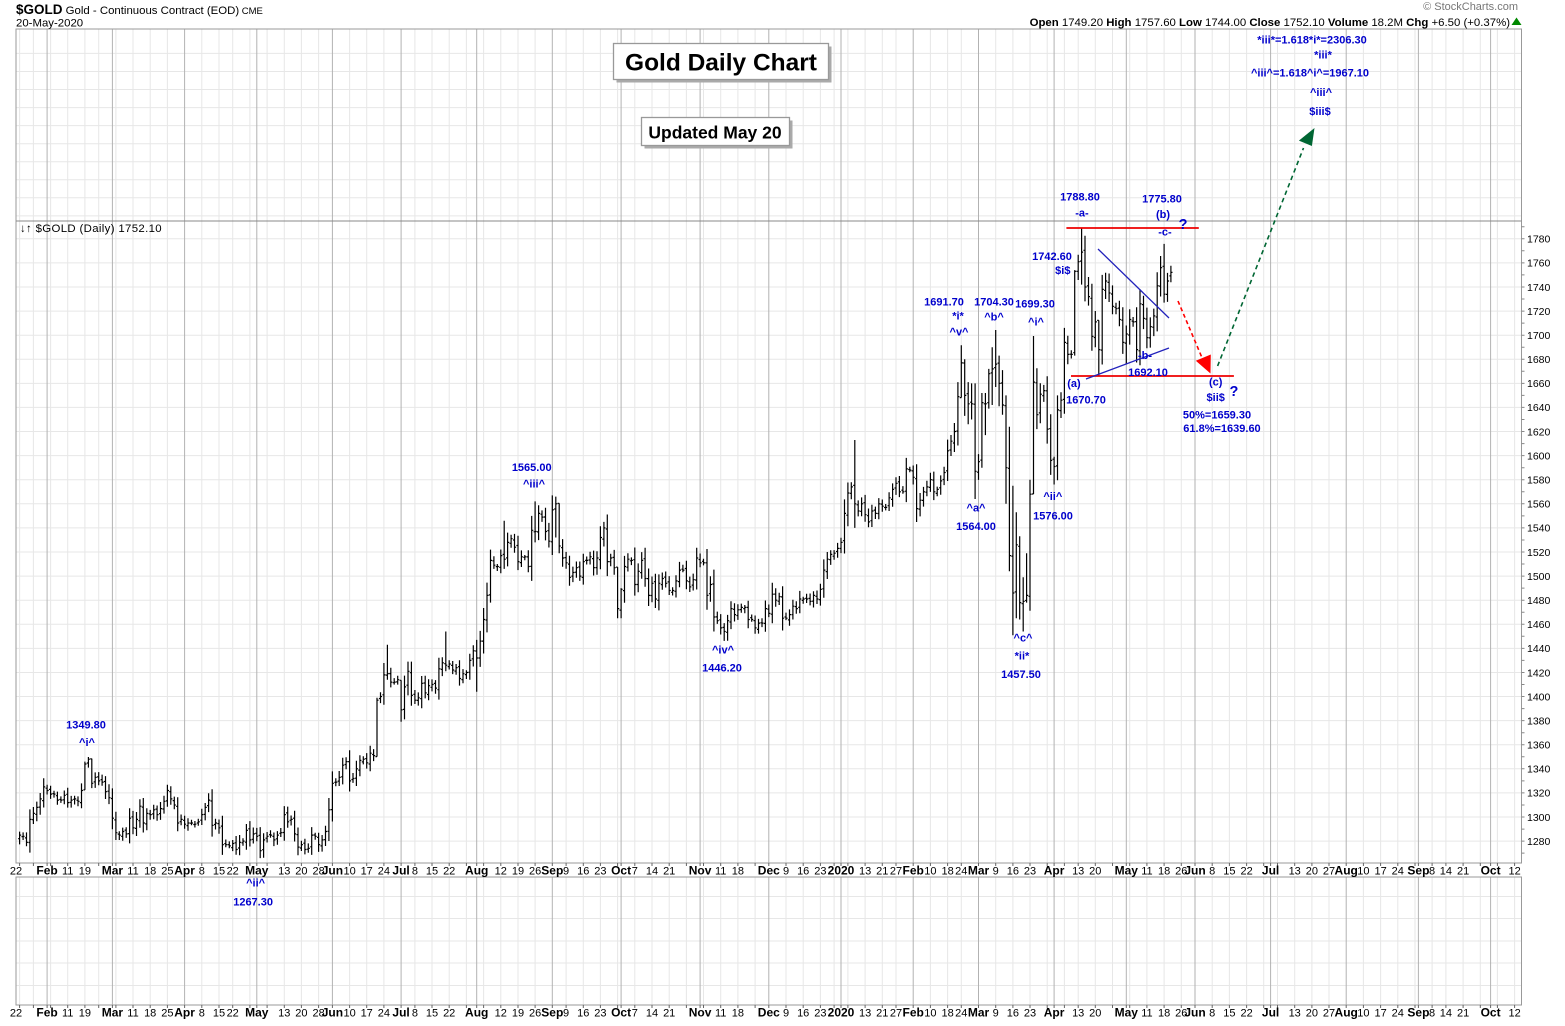  What do you see at coordinates (1165, 233) in the screenshot?
I see `svg-text: -c-` at bounding box center [1165, 233].